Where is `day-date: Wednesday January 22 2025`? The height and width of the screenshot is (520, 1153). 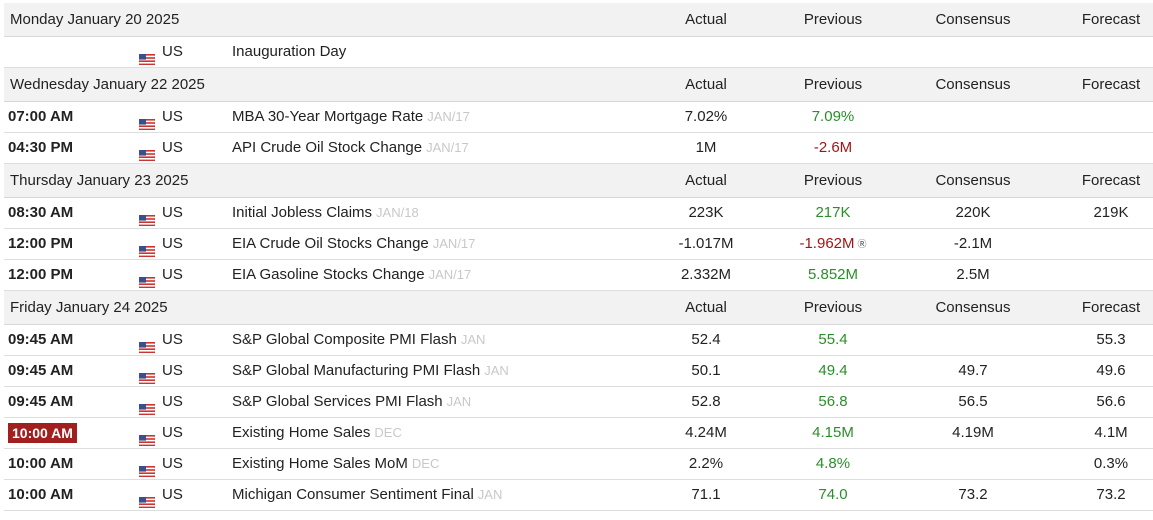 day-date: Wednesday January 22 2025 is located at coordinates (107, 84).